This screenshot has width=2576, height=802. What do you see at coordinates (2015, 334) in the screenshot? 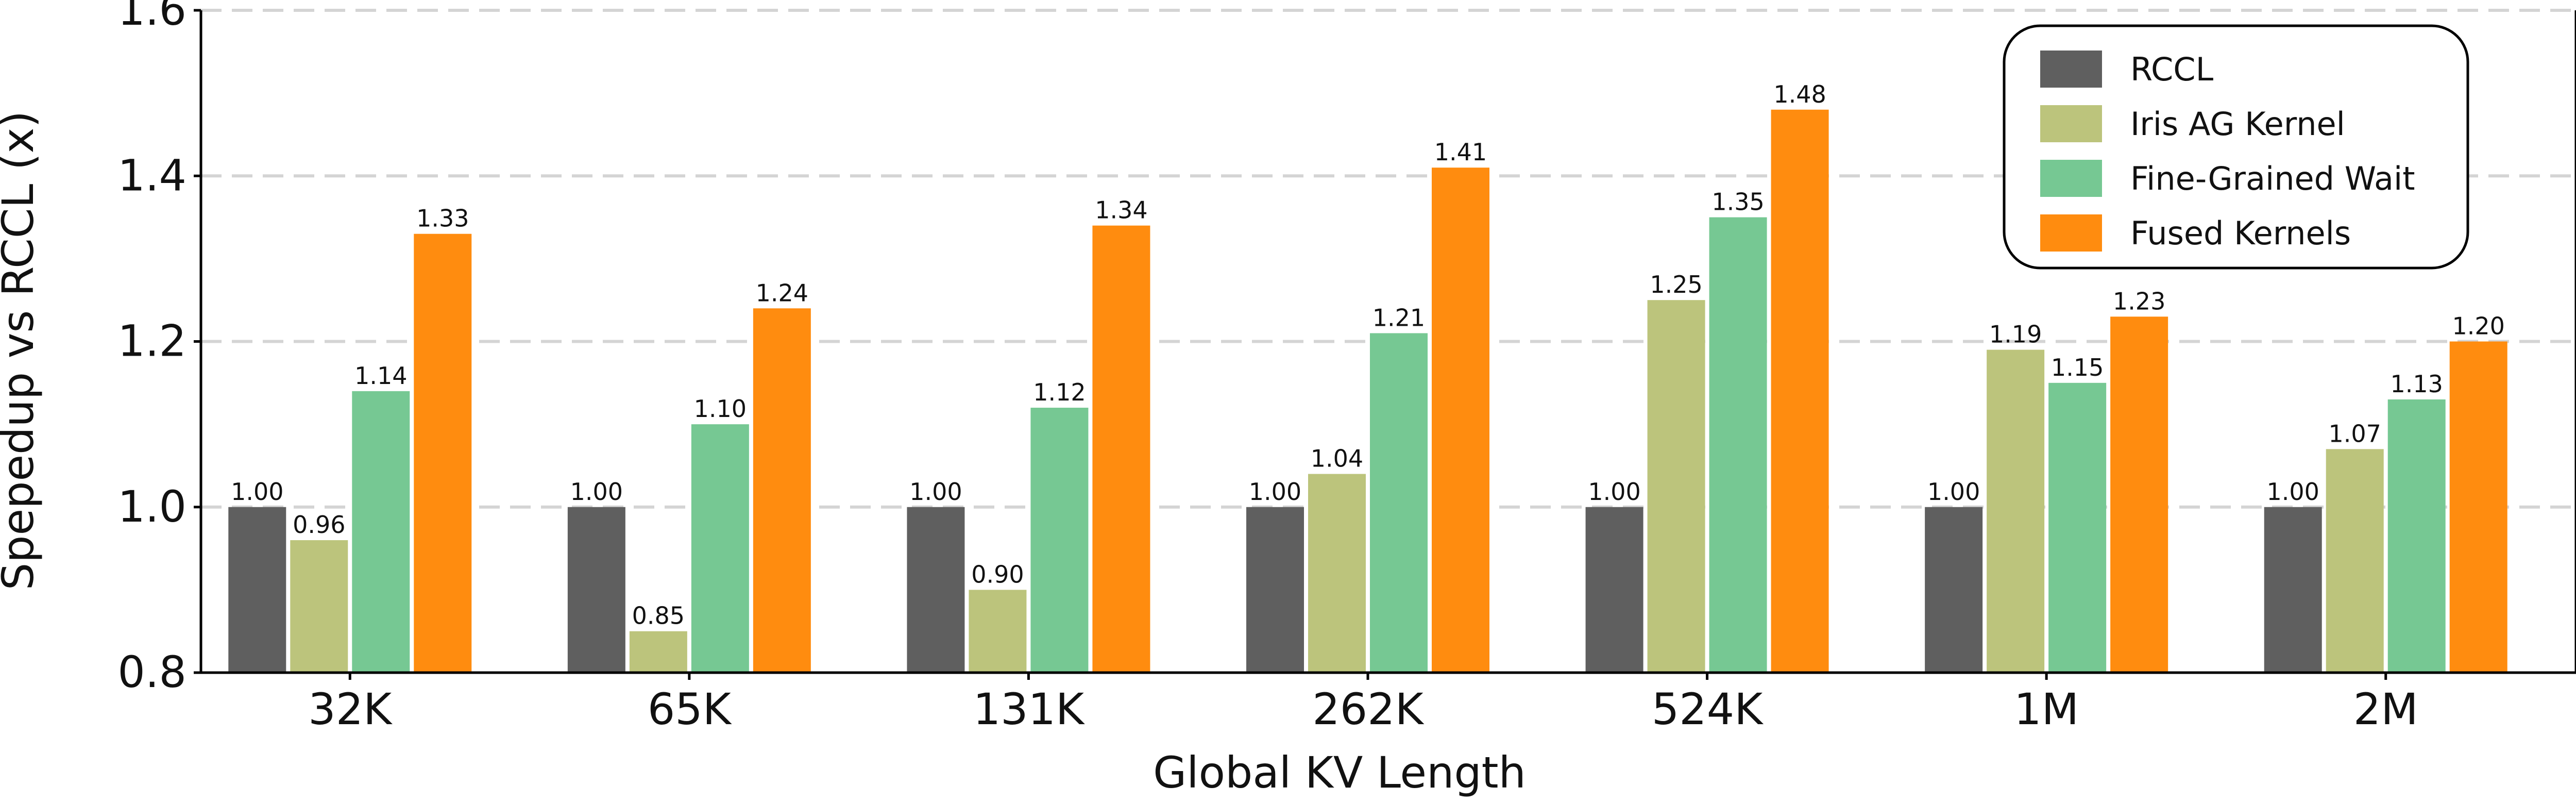
I see `data-label: 1.19` at bounding box center [2015, 334].